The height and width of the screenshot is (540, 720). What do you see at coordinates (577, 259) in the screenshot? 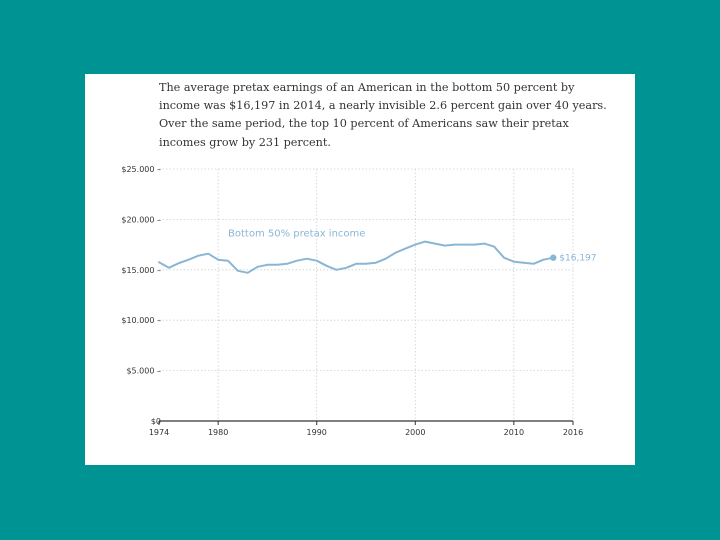
I see `end-value-label: $16,197` at bounding box center [577, 259].